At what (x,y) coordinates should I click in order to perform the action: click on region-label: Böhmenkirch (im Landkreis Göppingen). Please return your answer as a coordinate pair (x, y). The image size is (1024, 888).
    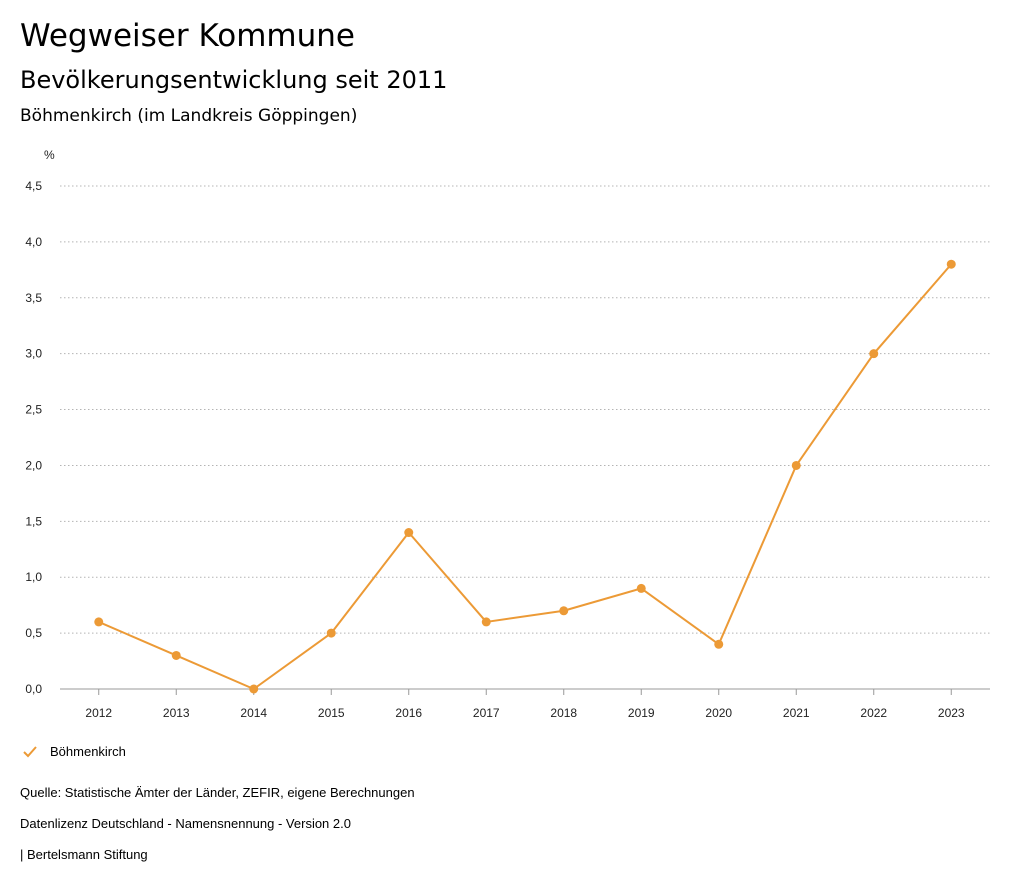
    Looking at the image, I should click on (189, 116).